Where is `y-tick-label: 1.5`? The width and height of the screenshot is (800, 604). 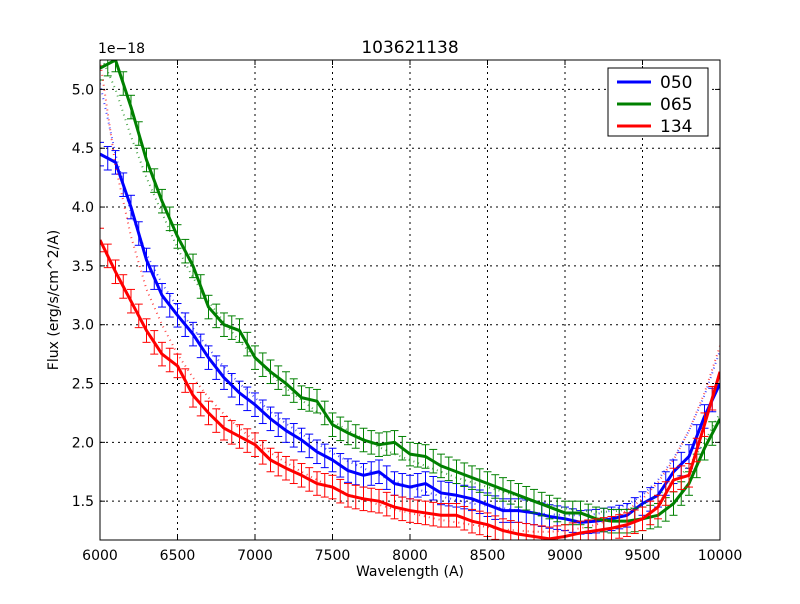
y-tick-label: 1.5 is located at coordinates (83, 502).